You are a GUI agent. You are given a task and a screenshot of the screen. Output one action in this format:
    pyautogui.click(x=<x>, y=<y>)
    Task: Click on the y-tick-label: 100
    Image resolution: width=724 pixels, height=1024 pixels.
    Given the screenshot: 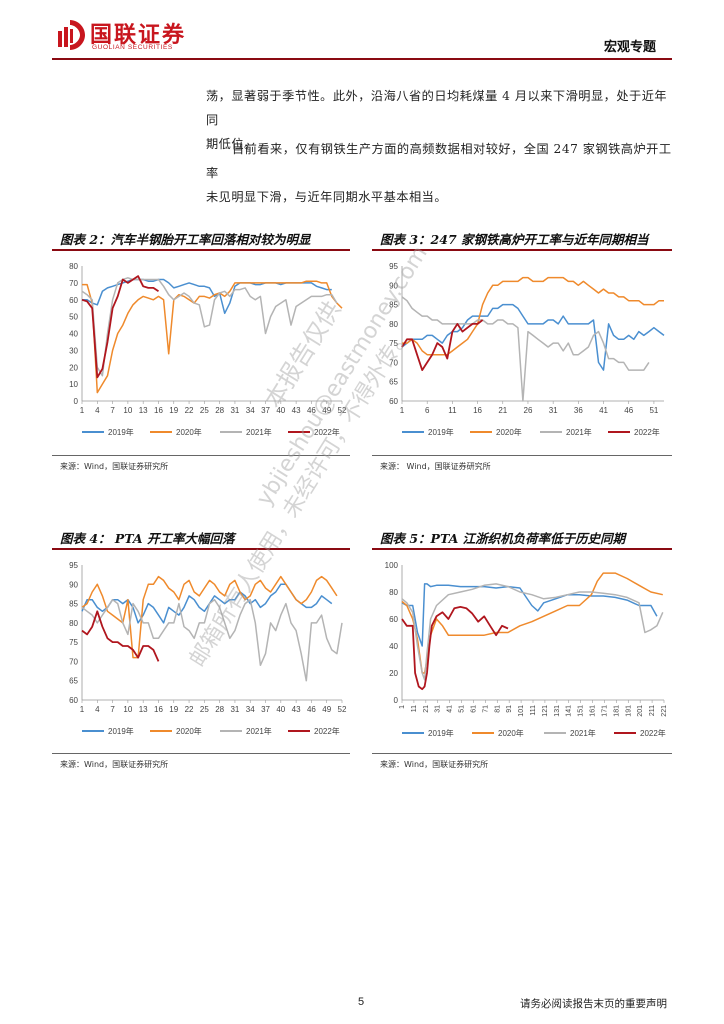 What is the action you would take?
    pyautogui.click(x=392, y=565)
    